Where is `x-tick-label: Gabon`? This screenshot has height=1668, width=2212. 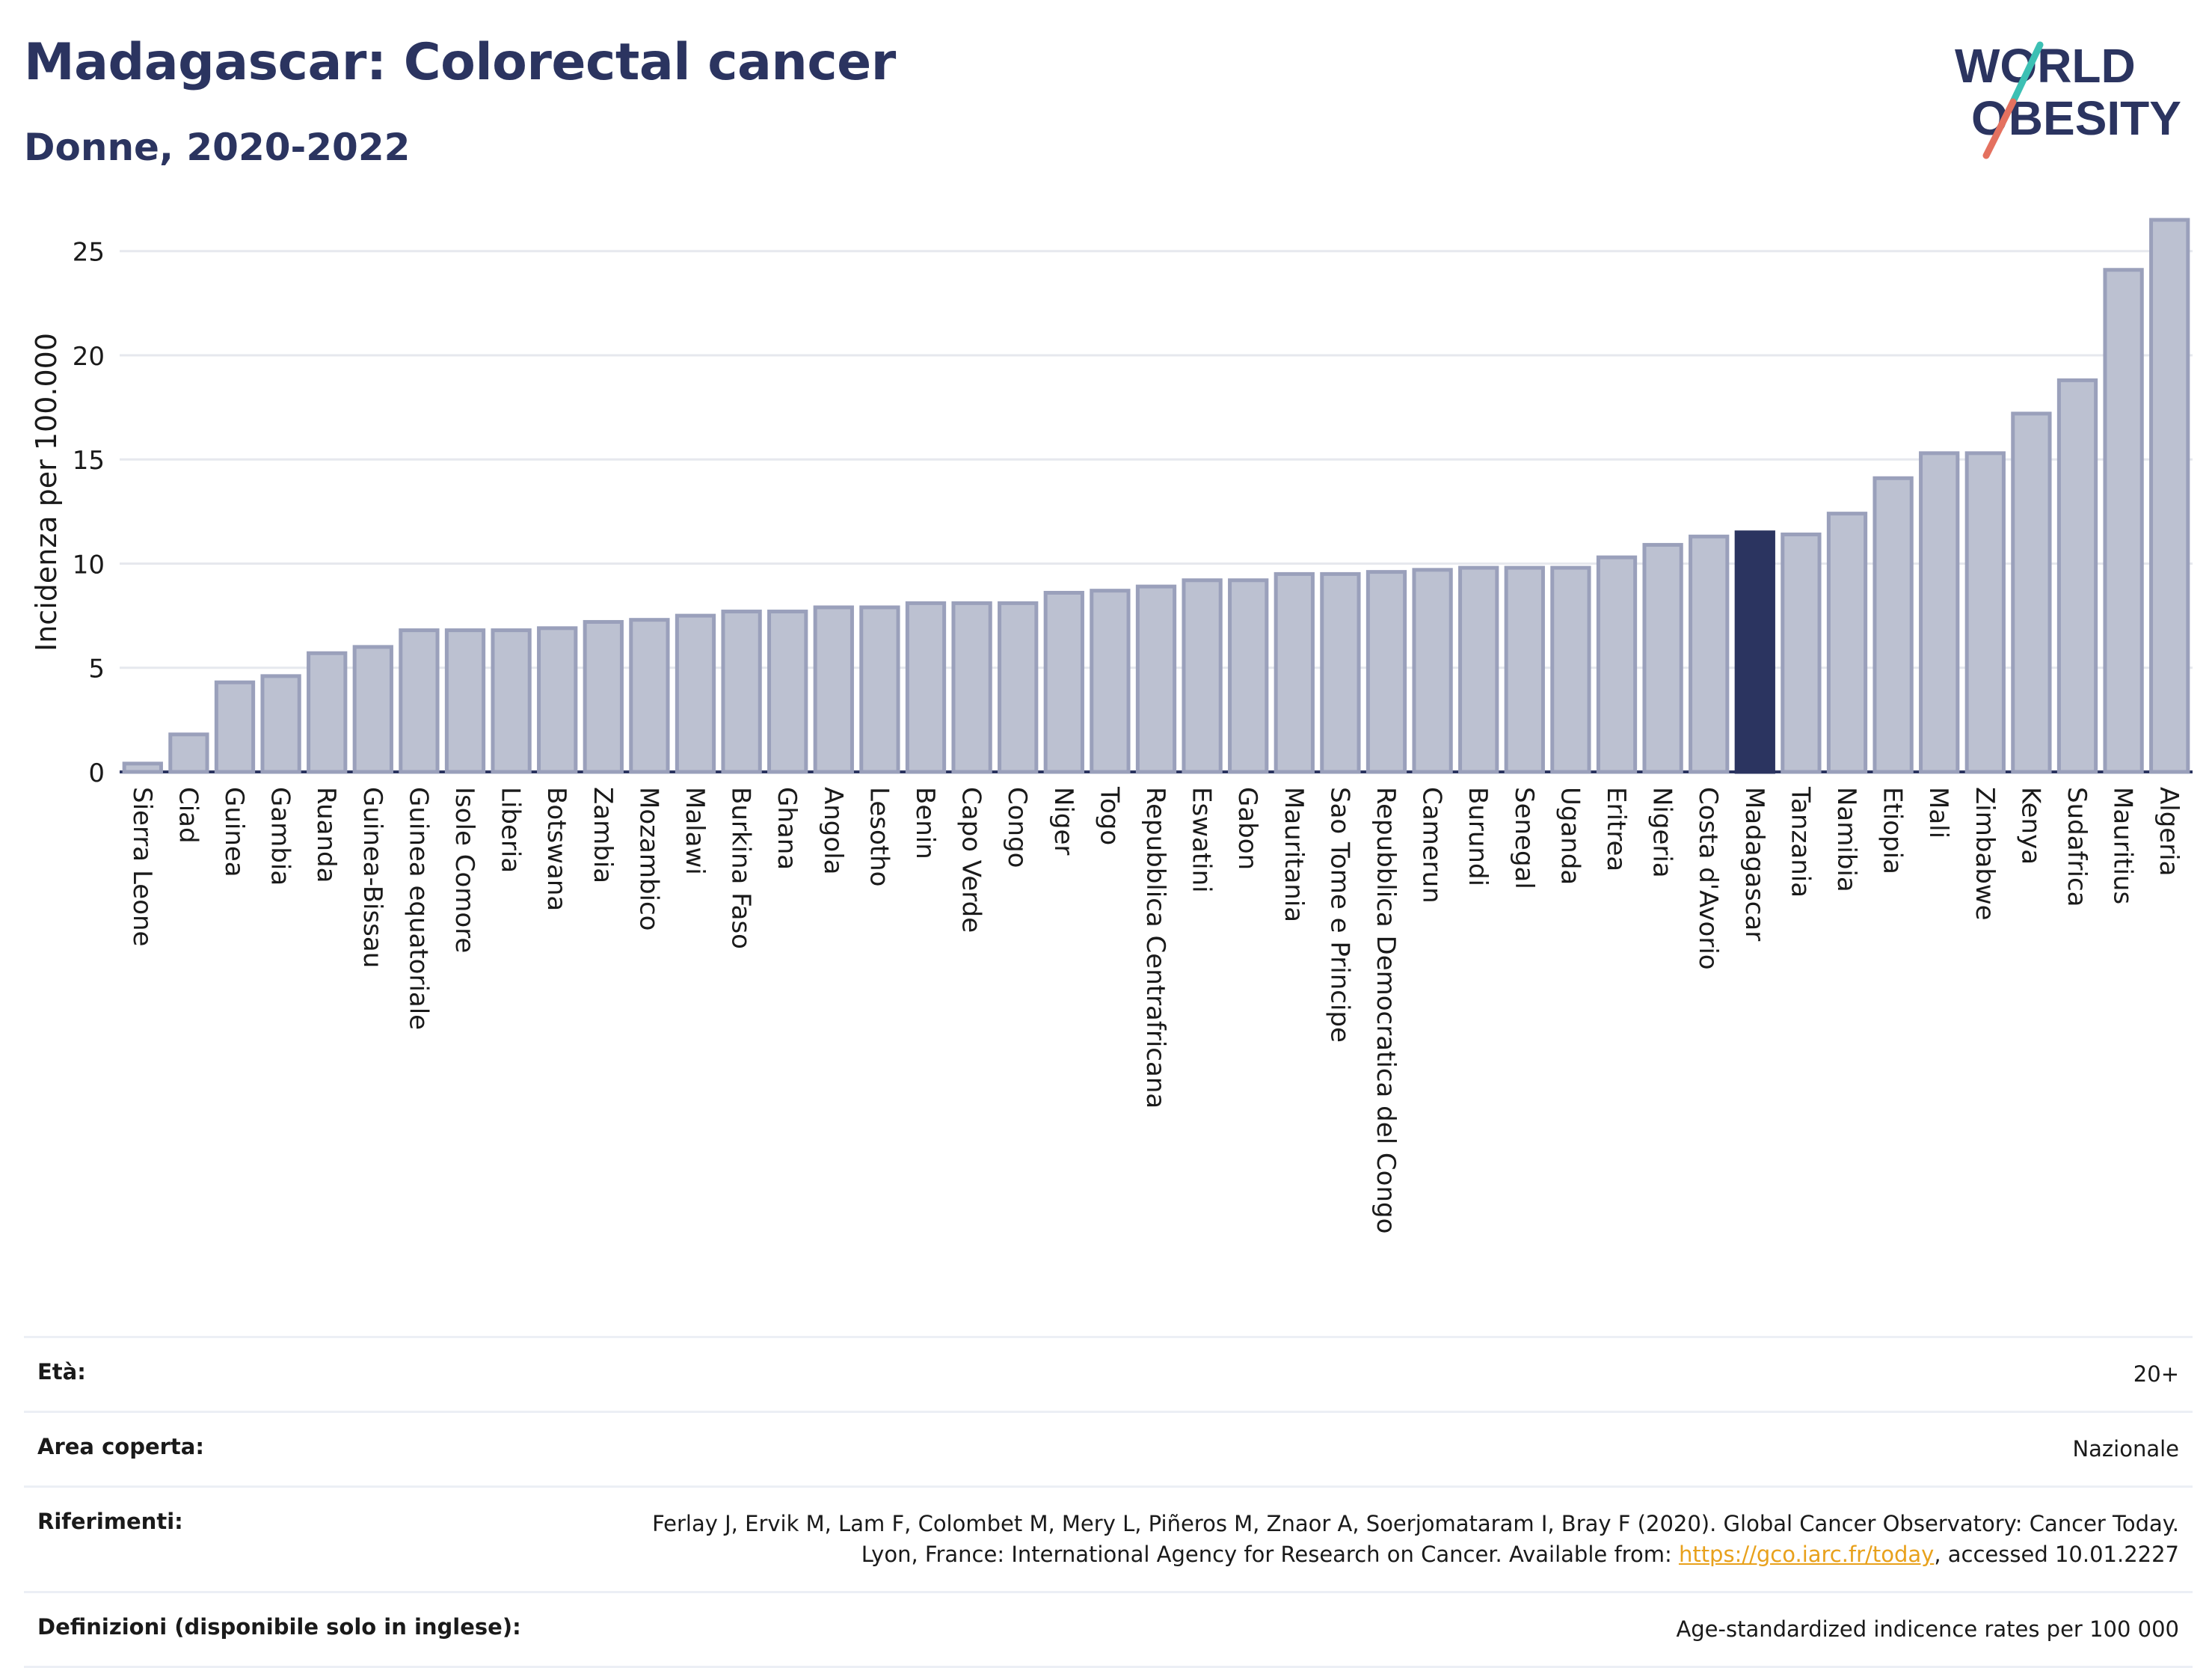 x-tick-label: Gabon is located at coordinates (1247, 828).